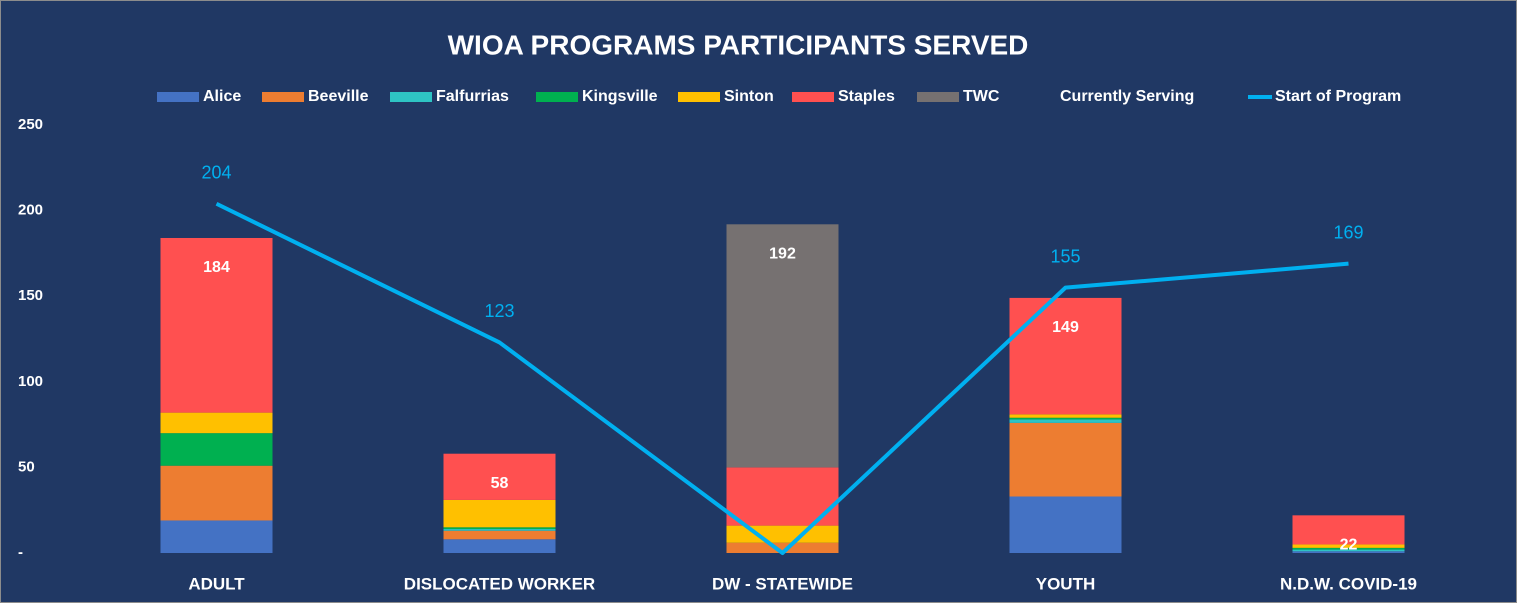 The width and height of the screenshot is (1517, 603). Describe the element at coordinates (216, 267) in the screenshot. I see `data-label: 184` at that location.